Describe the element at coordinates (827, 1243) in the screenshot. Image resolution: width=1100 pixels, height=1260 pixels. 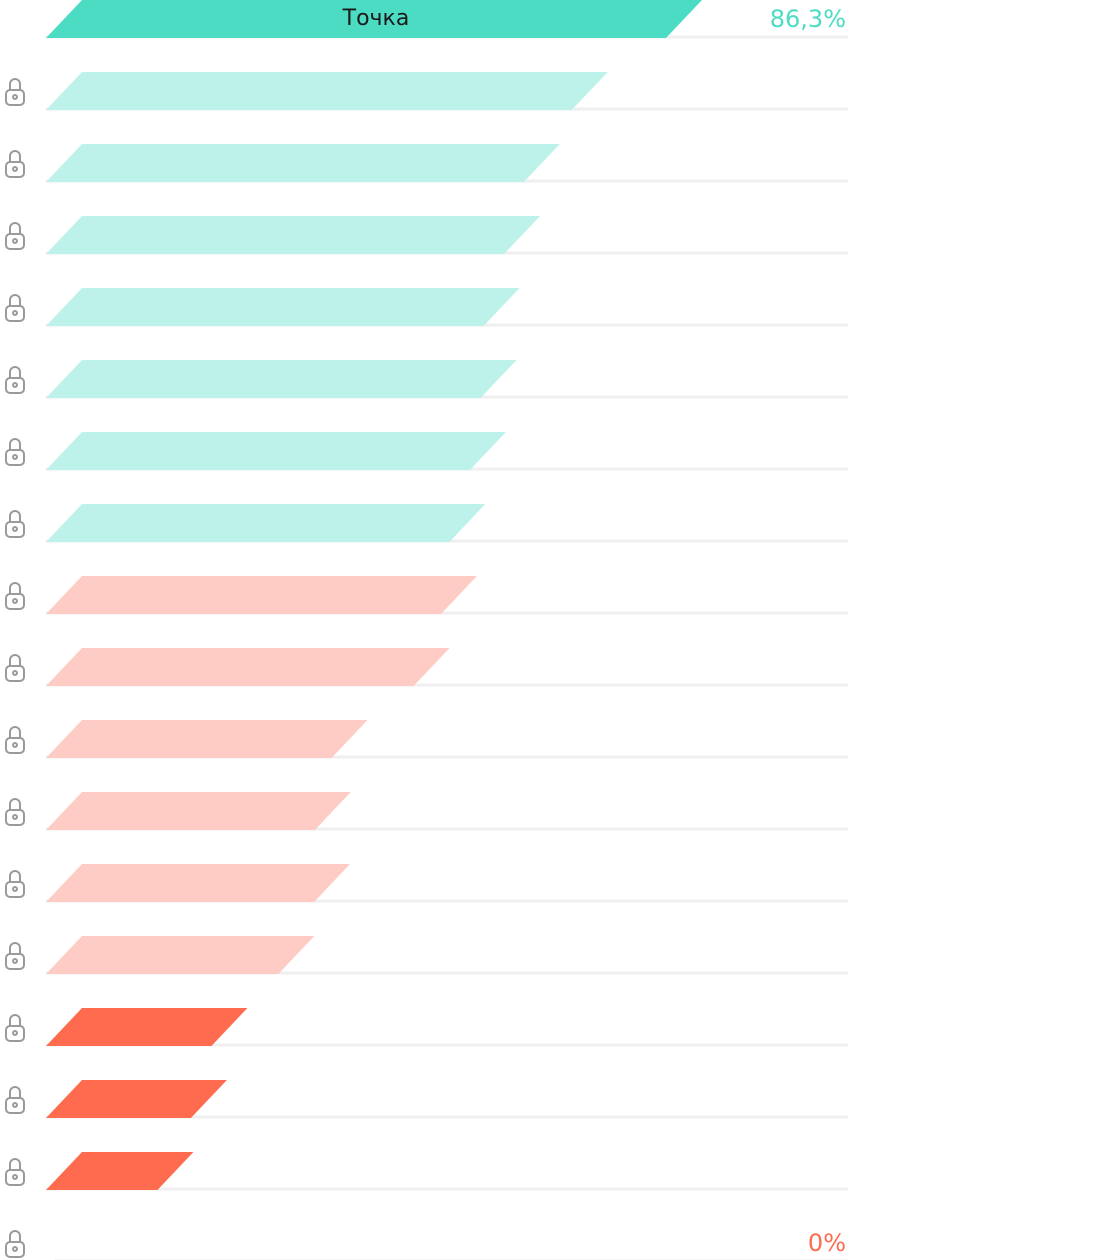
I see `value-label: 0%` at that location.